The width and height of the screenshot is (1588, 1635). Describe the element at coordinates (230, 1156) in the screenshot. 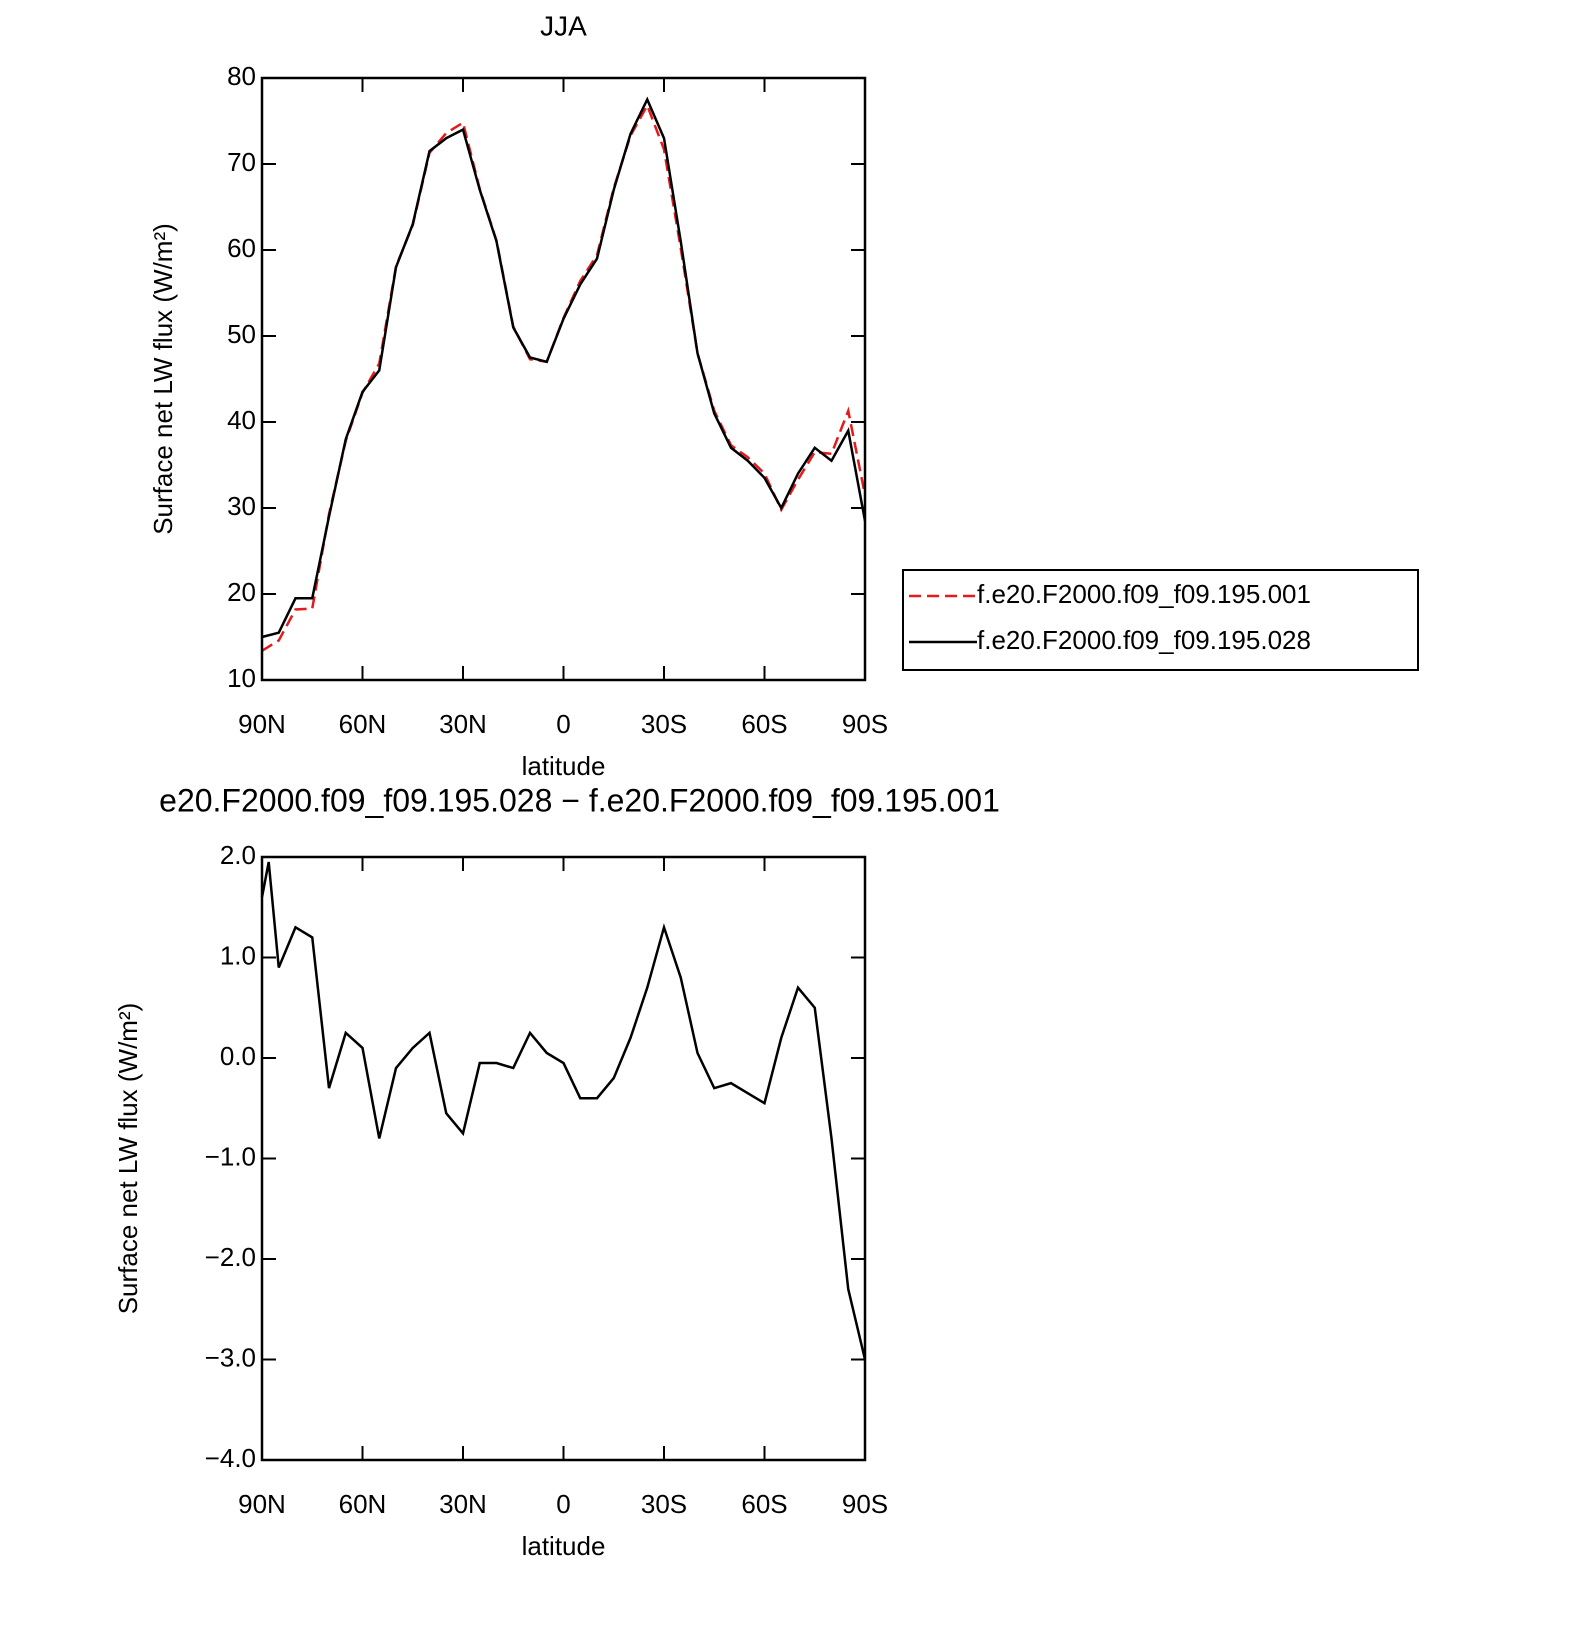

I see `y-tick-label: −1.0` at that location.